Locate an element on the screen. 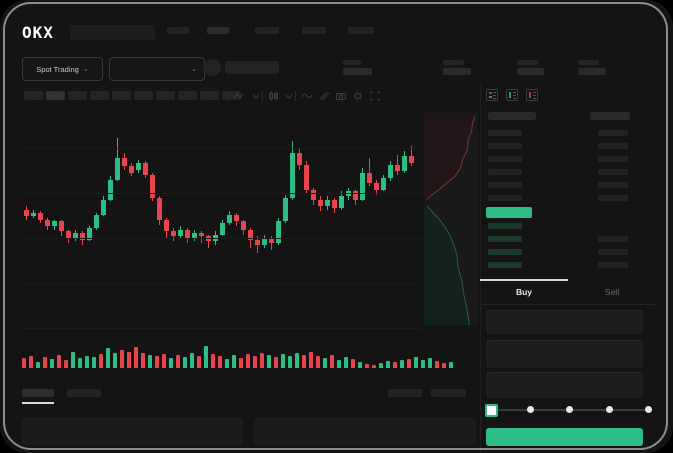 The height and width of the screenshot is (453, 673). depth-chart is located at coordinates (451, 219).